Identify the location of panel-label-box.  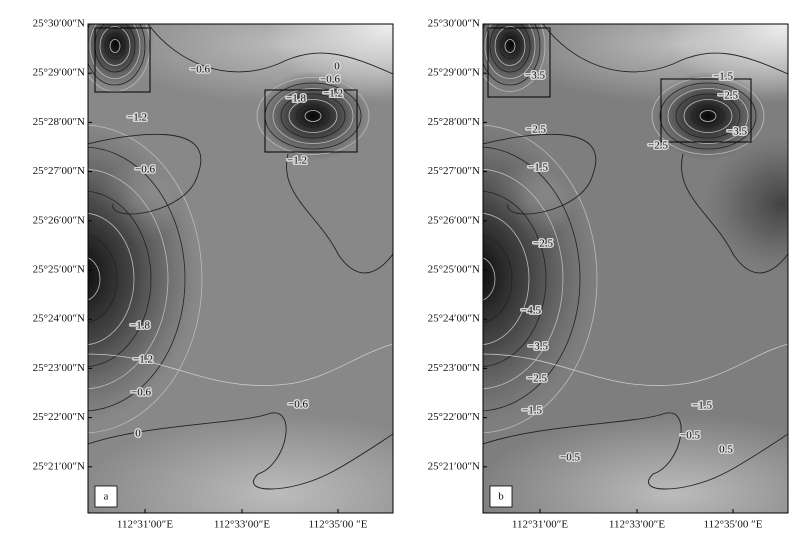
(106, 496).